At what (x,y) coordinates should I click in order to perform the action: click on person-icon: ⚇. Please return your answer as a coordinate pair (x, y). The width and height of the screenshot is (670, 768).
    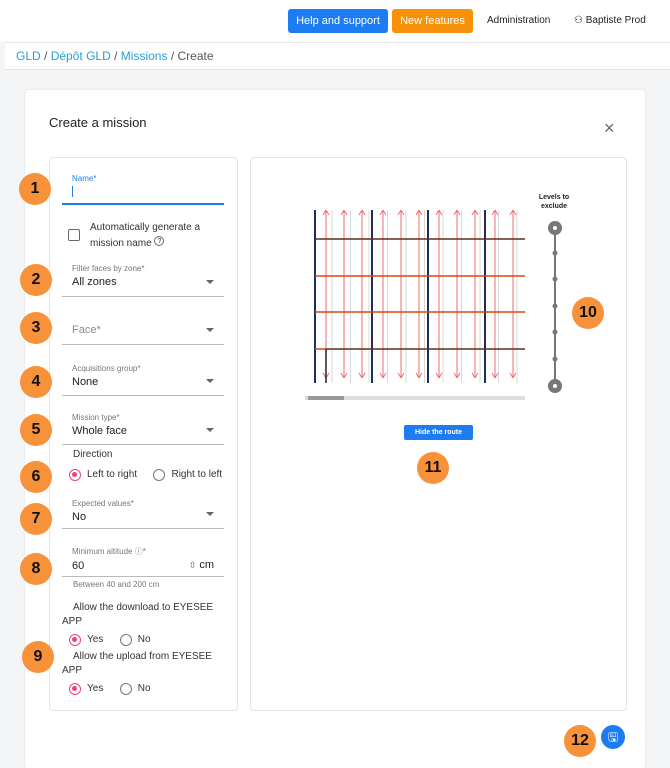
    Looking at the image, I should click on (580, 20).